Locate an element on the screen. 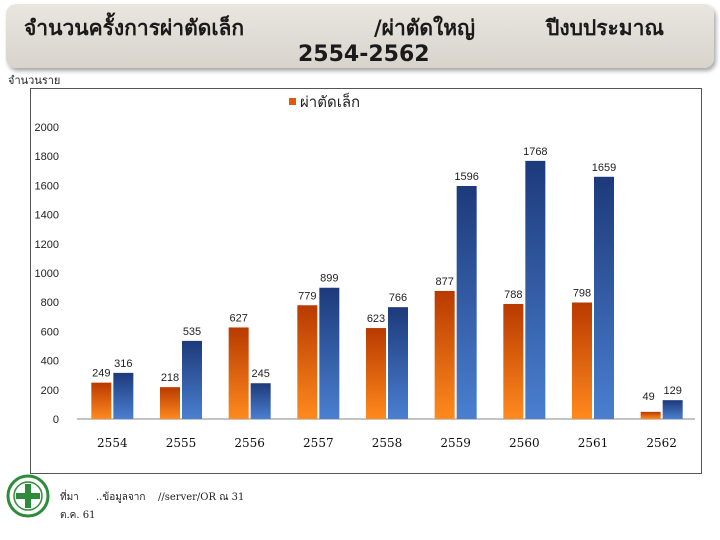 The image size is (720, 540). x-tick-label: 2556 is located at coordinates (249, 443).